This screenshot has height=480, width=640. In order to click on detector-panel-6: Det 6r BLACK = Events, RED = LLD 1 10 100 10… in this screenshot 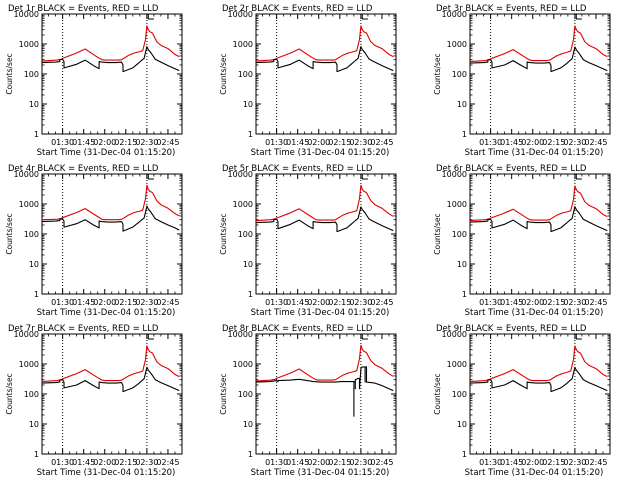, I will do `click(522, 241)`.